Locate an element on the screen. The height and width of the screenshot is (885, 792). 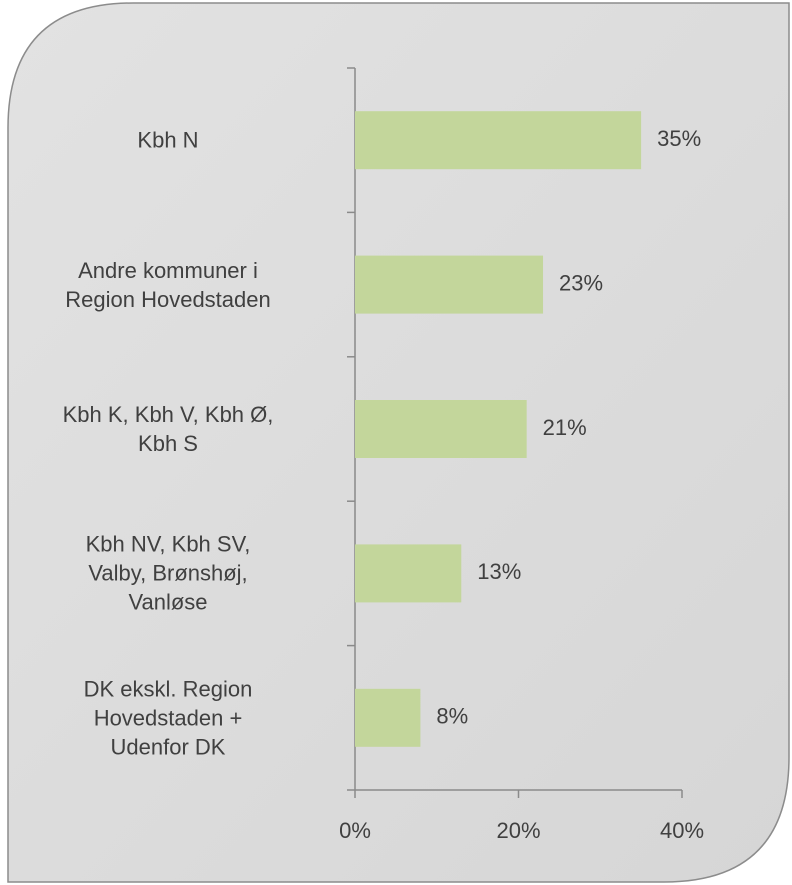
category-label: Kbh NV, Kbh SV, Valby, Brønshøj, Vanløse is located at coordinates (168, 573).